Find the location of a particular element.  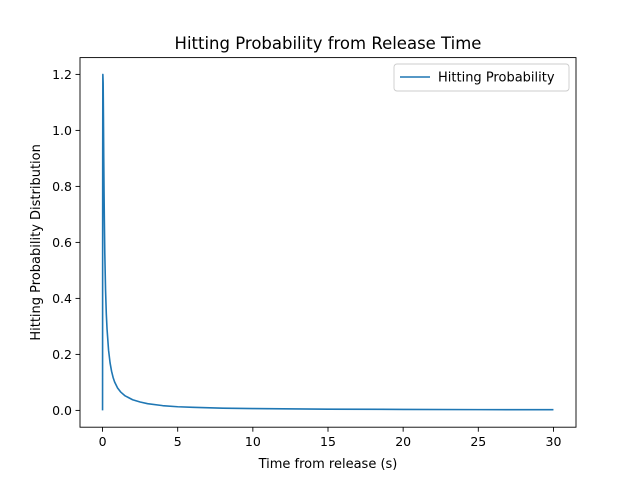

y-tick-label: 0.8 is located at coordinates (62, 186).